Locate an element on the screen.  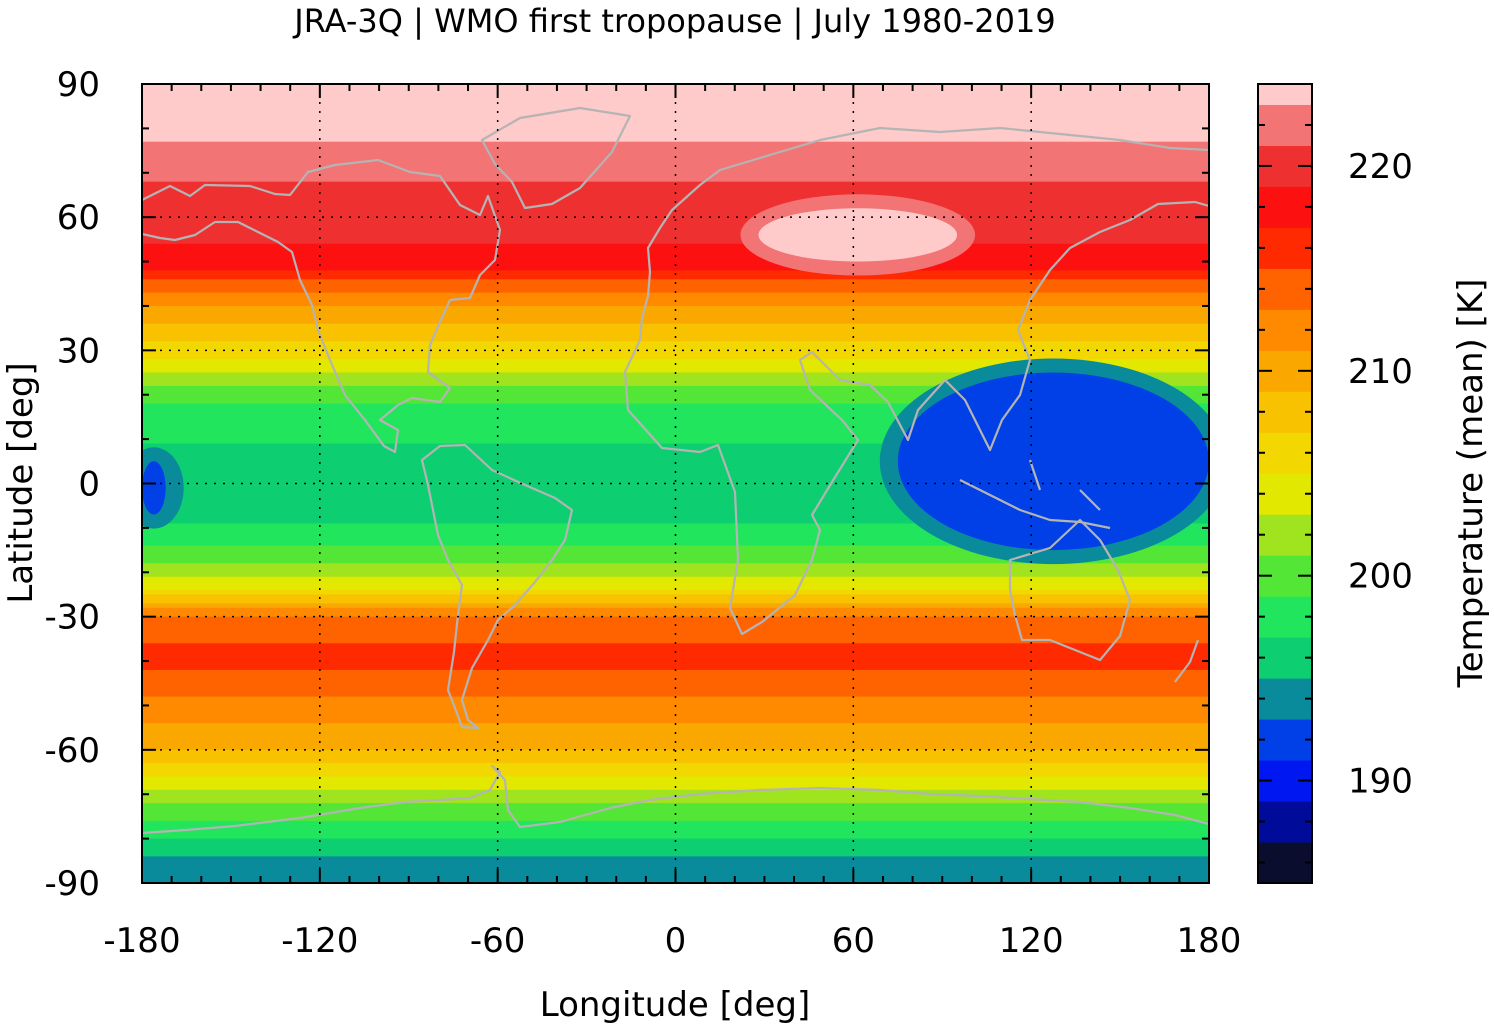
colorbar-frame is located at coordinates (1285, 483).